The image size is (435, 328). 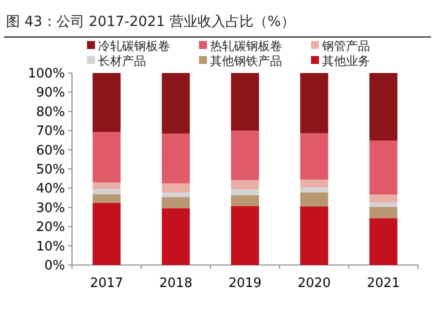 What do you see at coordinates (246, 46) in the screenshot?
I see `legend-label: 热轧碳钢板卷` at bounding box center [246, 46].